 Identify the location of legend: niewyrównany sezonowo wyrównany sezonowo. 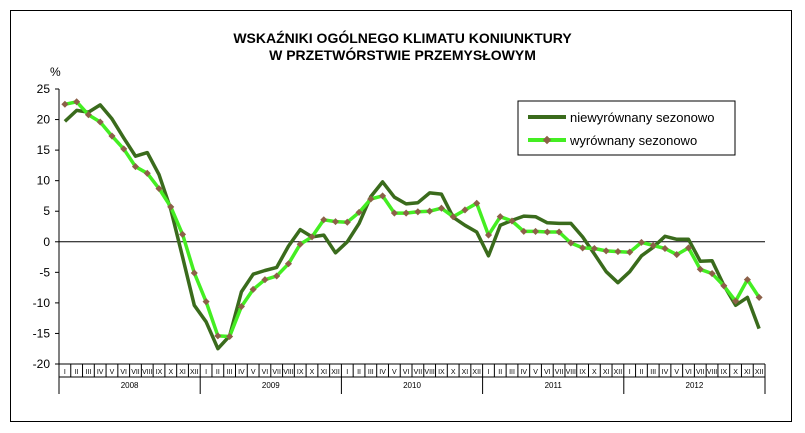
(626, 128).